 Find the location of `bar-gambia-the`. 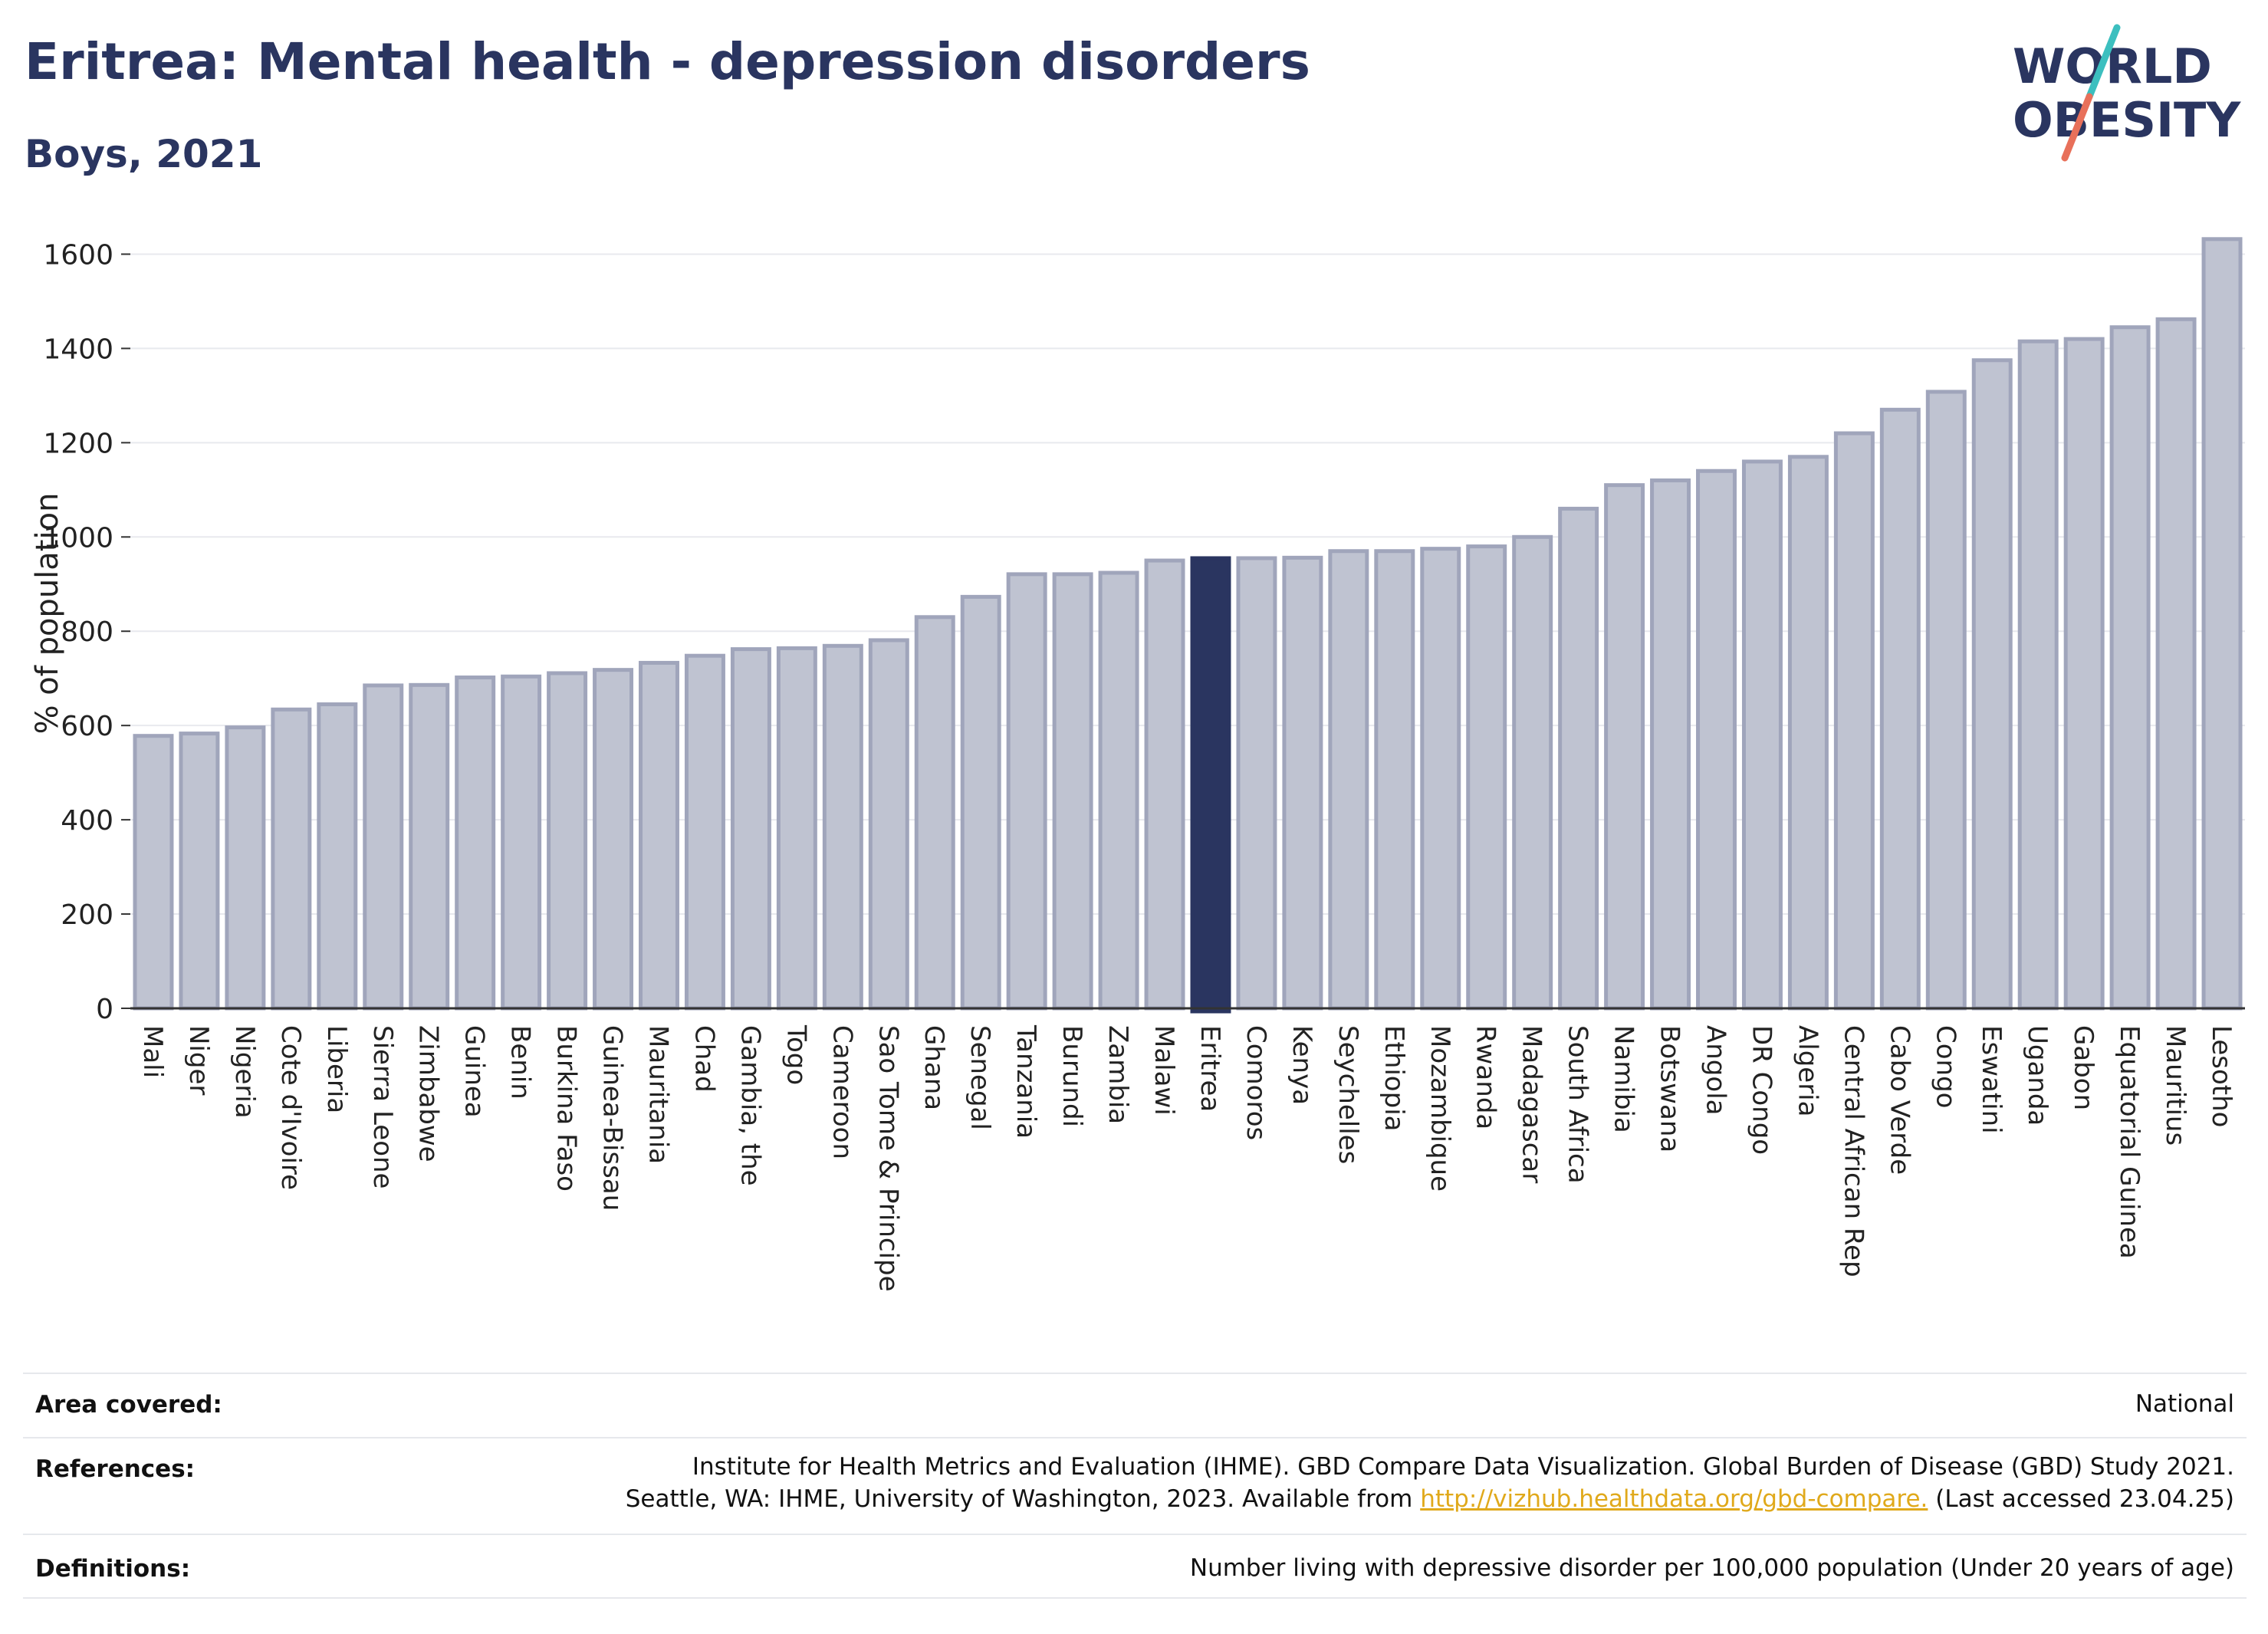

bar-gambia-the is located at coordinates (750, 829).